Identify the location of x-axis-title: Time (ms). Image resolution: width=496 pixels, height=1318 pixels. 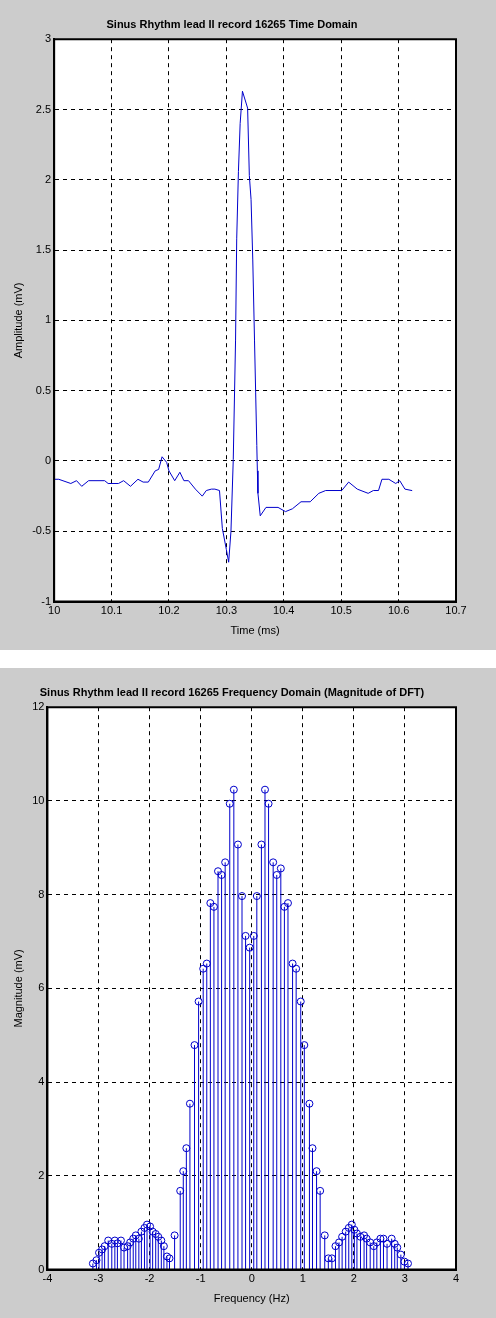
(255, 630).